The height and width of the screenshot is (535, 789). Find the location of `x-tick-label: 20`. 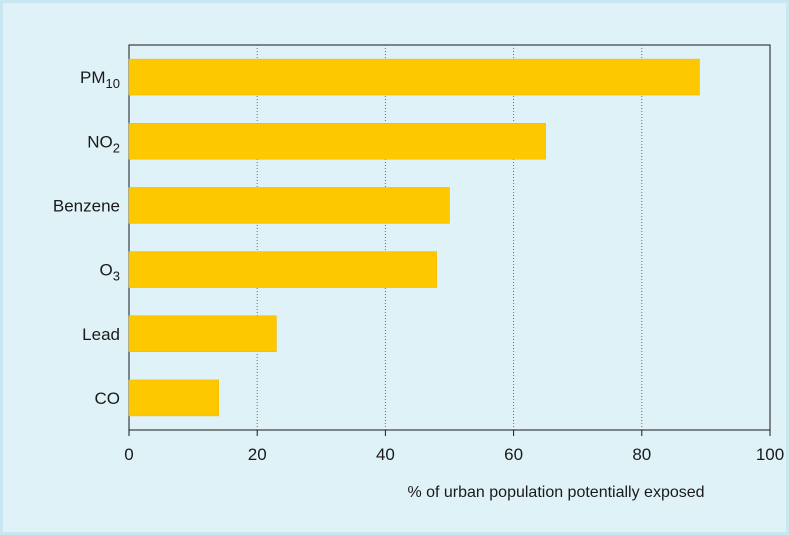

x-tick-label: 20 is located at coordinates (257, 454).